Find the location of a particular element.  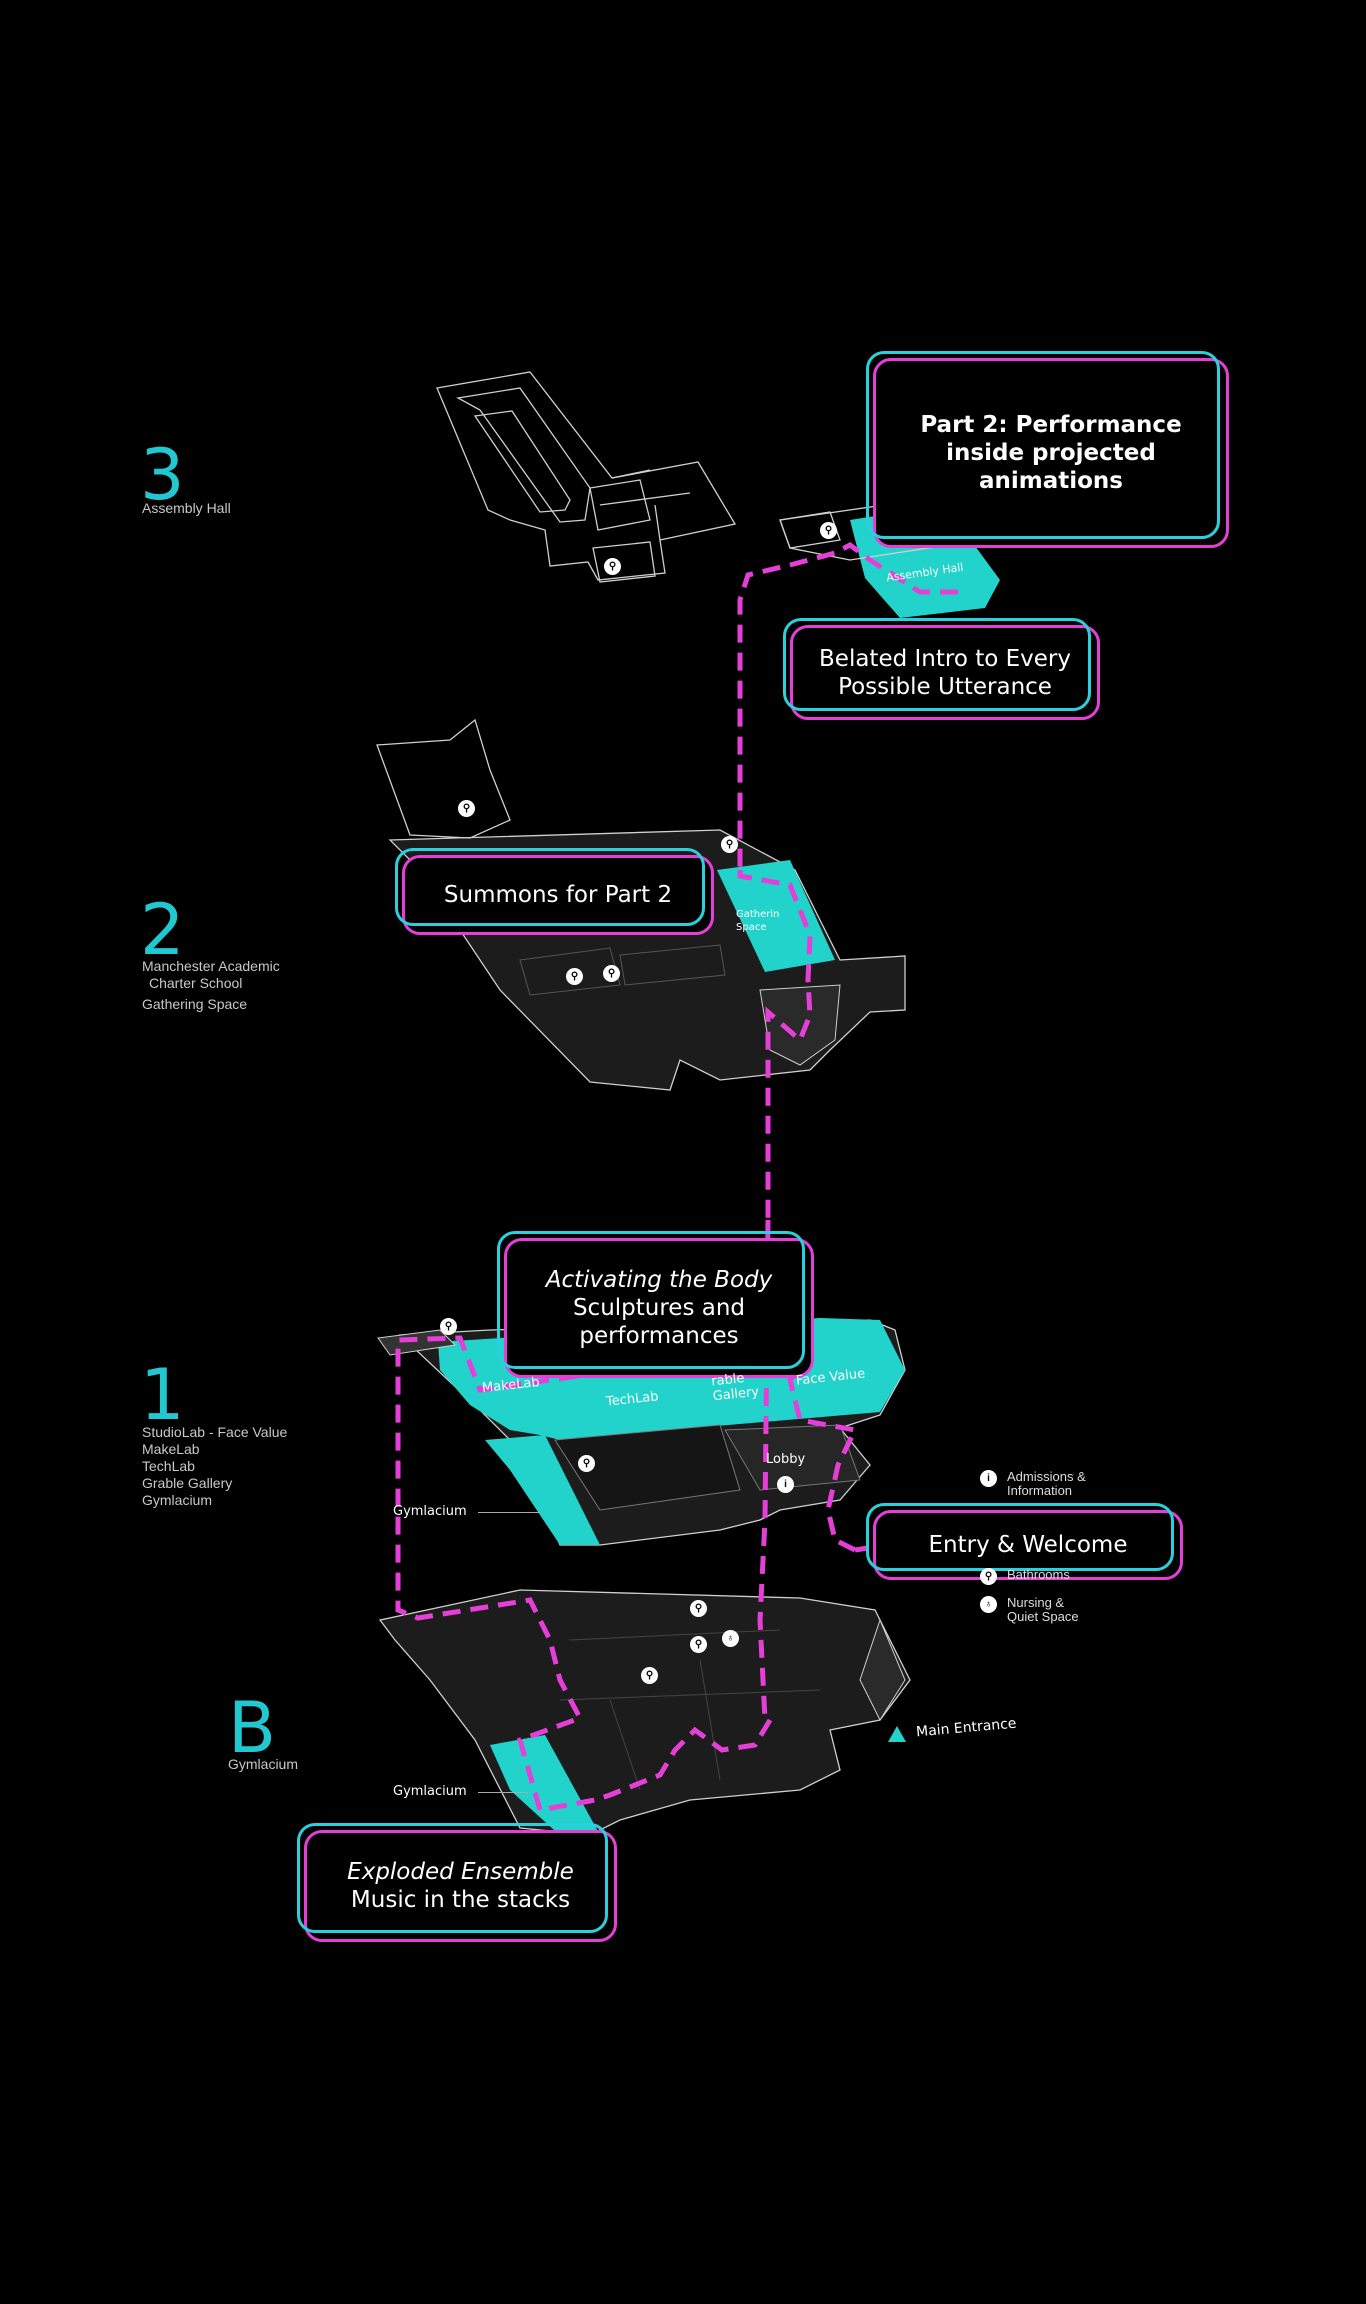

floor-1-line: MakeLab is located at coordinates (171, 1449).